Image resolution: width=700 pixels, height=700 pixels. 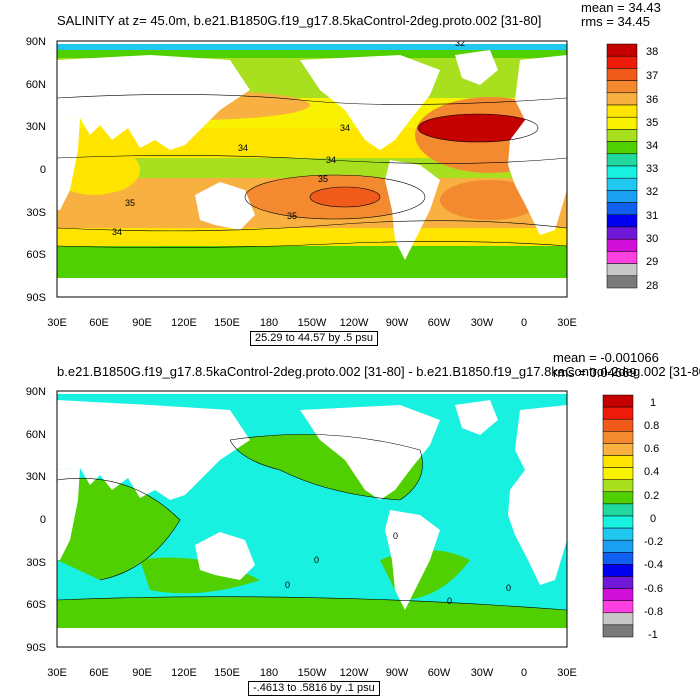 What do you see at coordinates (653, 589) in the screenshot?
I see `cb-label: -0.6` at bounding box center [653, 589].